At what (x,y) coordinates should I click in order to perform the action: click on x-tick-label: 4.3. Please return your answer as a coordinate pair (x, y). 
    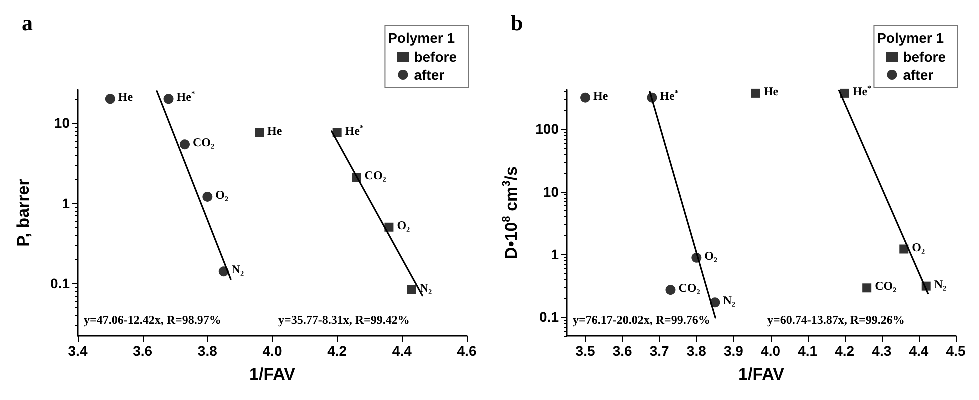
    Looking at the image, I should click on (882, 351).